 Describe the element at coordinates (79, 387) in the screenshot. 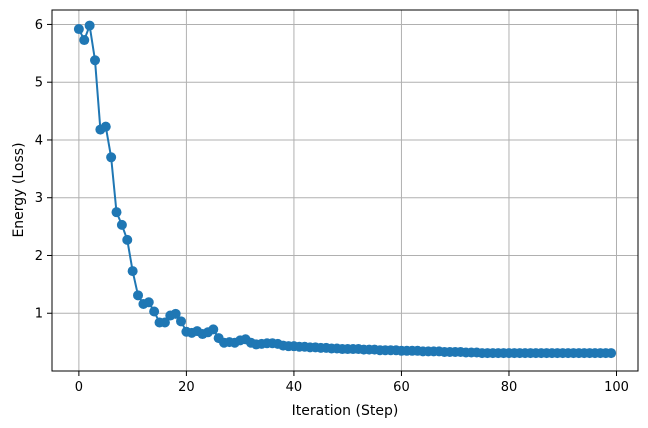

I see `x-tick-label: 0` at that location.